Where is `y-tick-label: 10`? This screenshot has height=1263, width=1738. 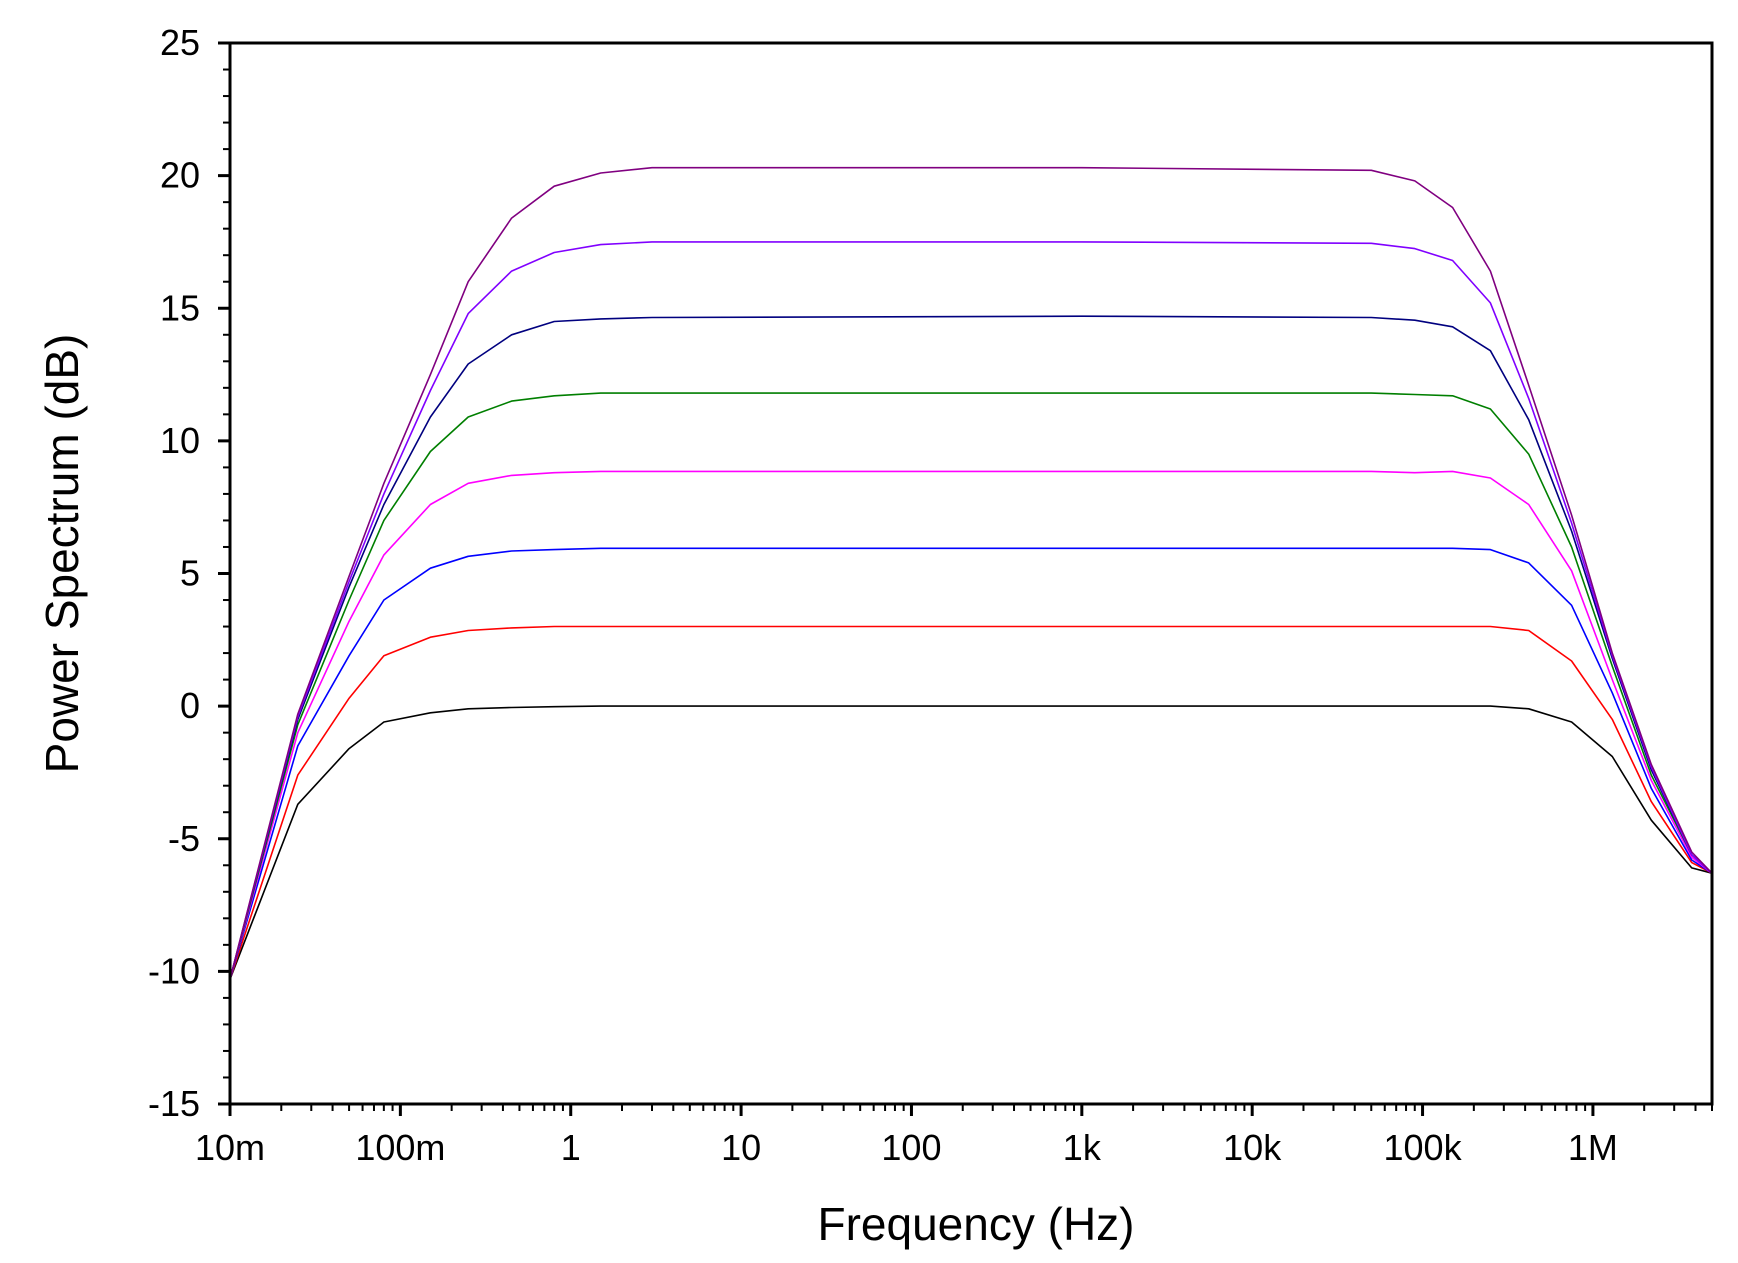
y-tick-label: 10 is located at coordinates (180, 440).